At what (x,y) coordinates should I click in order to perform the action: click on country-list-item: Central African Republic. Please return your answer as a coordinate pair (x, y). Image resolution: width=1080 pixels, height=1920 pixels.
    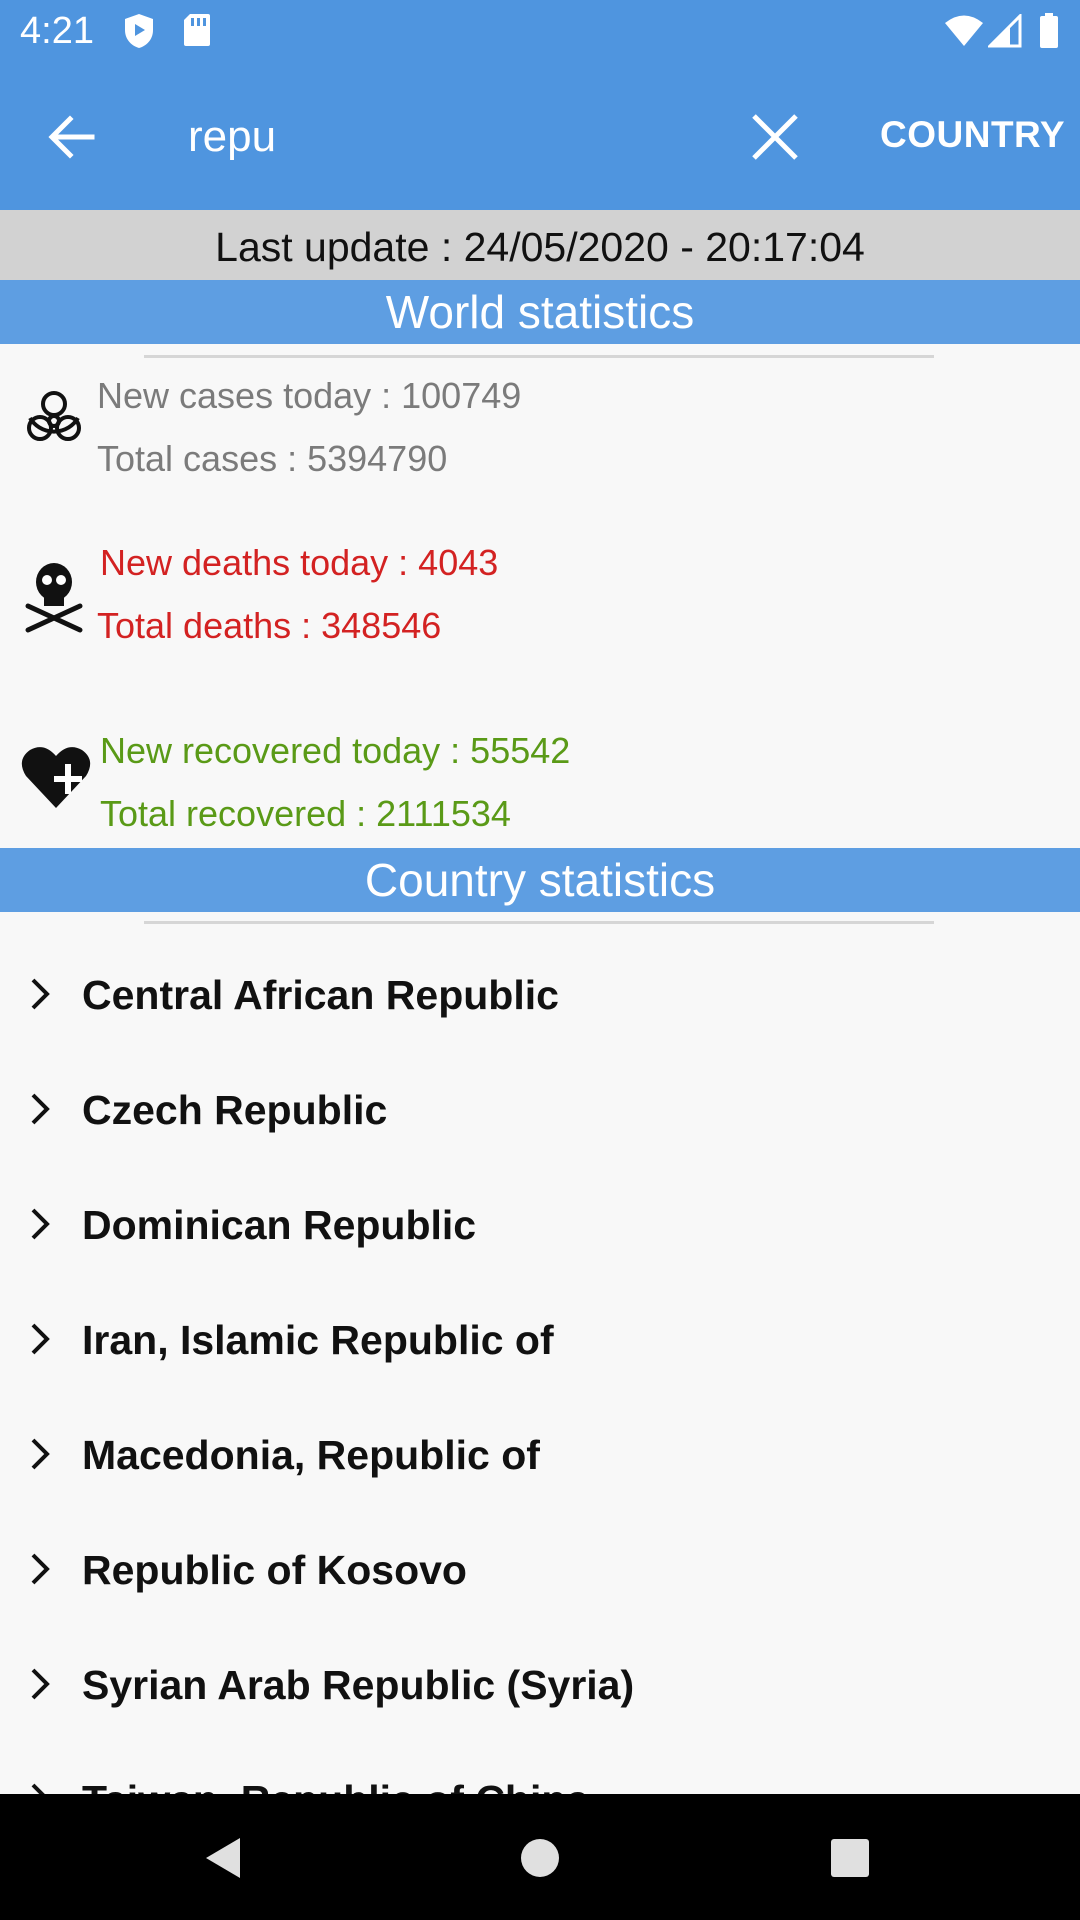
    Looking at the image, I should click on (540, 993).